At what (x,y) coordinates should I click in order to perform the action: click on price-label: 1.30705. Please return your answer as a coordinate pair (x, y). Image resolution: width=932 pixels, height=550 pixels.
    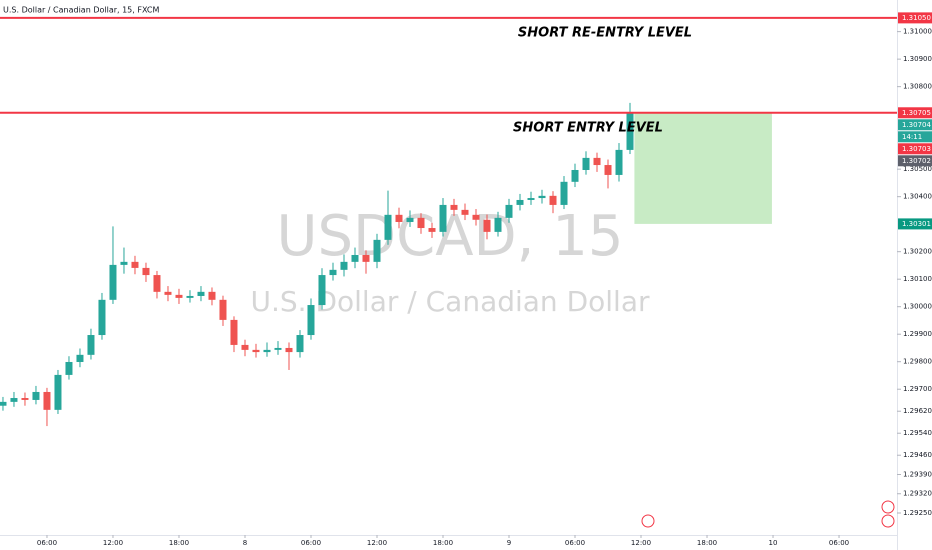
    Looking at the image, I should click on (916, 113).